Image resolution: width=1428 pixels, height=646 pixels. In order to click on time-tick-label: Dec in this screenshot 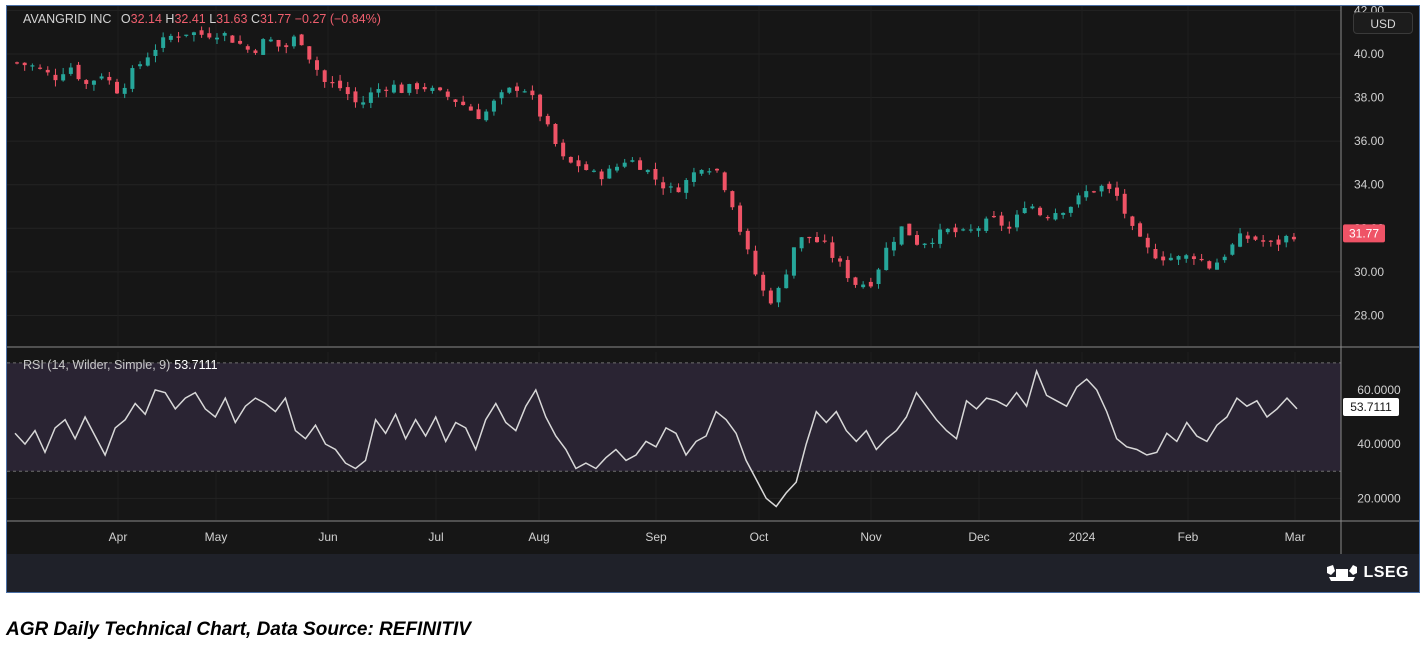, I will do `click(978, 537)`.